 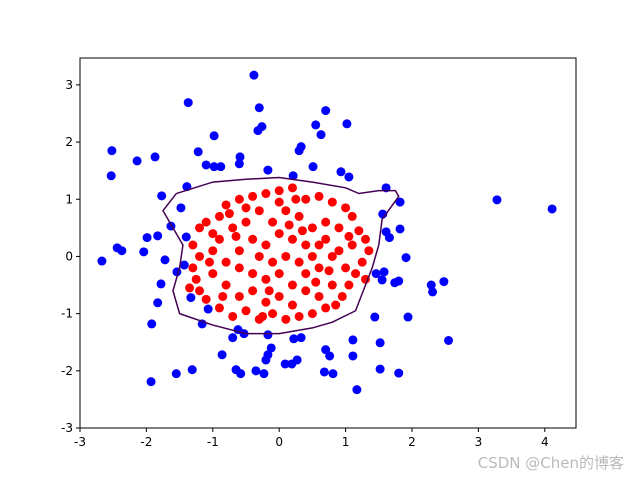 What do you see at coordinates (551, 463) in the screenshot?
I see `watermark: CSDN @Chen的博客` at bounding box center [551, 463].